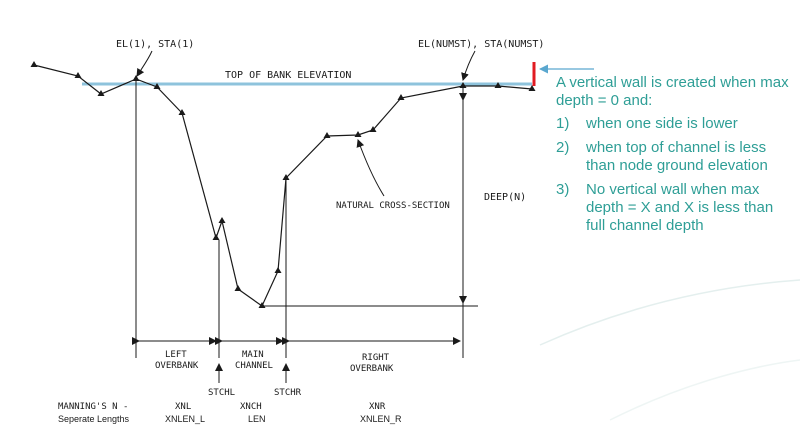 Image resolution: width=800 pixels, height=435 pixels. Describe the element at coordinates (93, 407) in the screenshot. I see `mannings-label: MANNING'S N -` at that location.